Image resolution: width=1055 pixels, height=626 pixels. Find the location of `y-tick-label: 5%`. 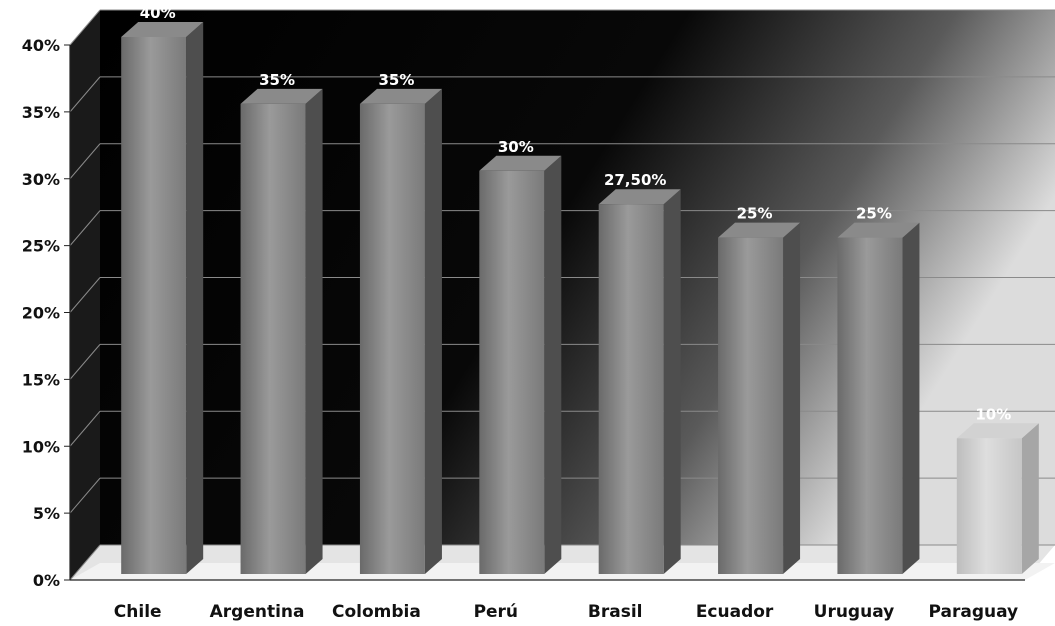

y-tick-label: 5% is located at coordinates (46, 513).